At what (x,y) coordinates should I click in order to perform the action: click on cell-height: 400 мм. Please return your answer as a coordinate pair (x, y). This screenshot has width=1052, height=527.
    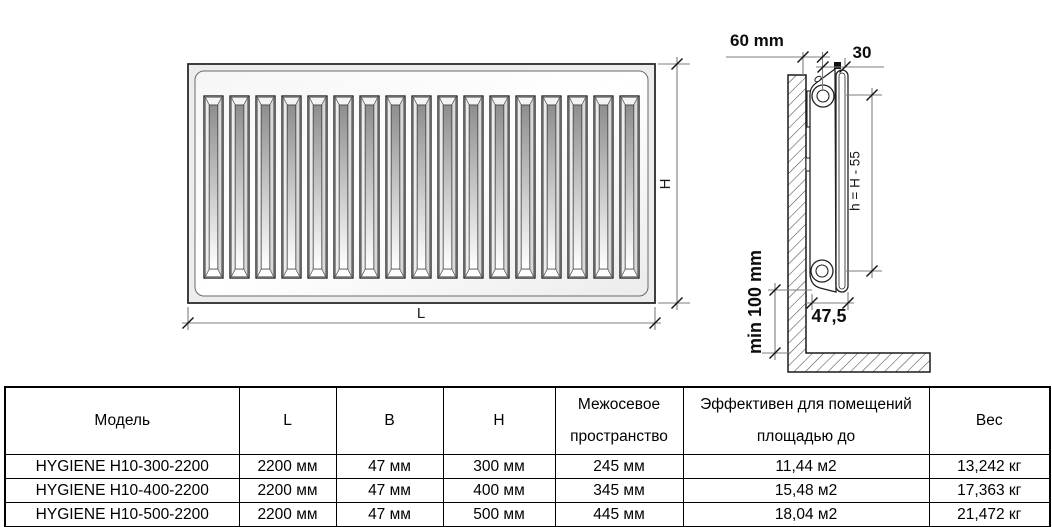
    Looking at the image, I should click on (499, 490).